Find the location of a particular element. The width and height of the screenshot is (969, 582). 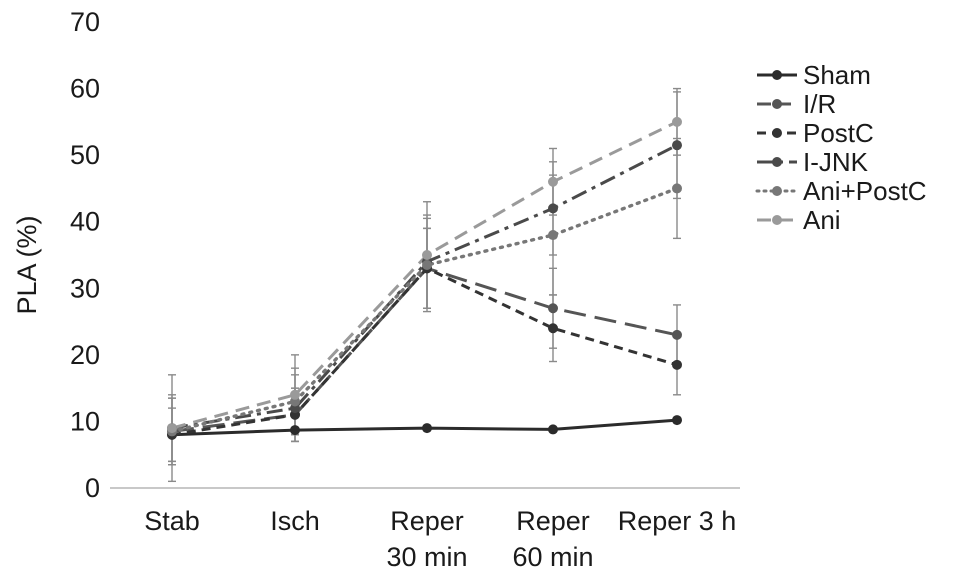

y-tick-label: 10 is located at coordinates (85, 421).